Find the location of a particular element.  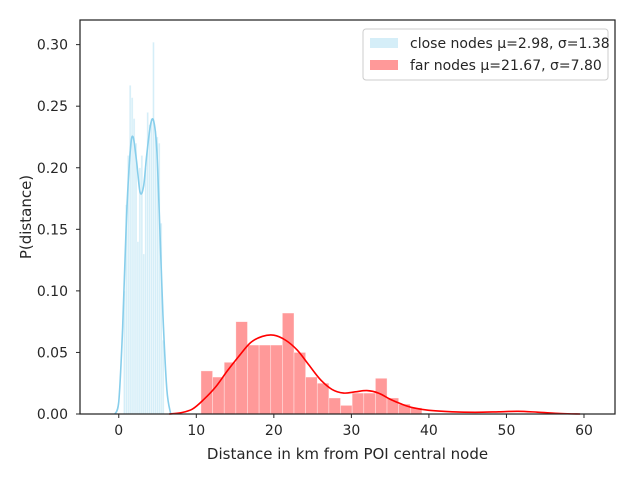

close-nodes-kde-line is located at coordinates (143, 266).